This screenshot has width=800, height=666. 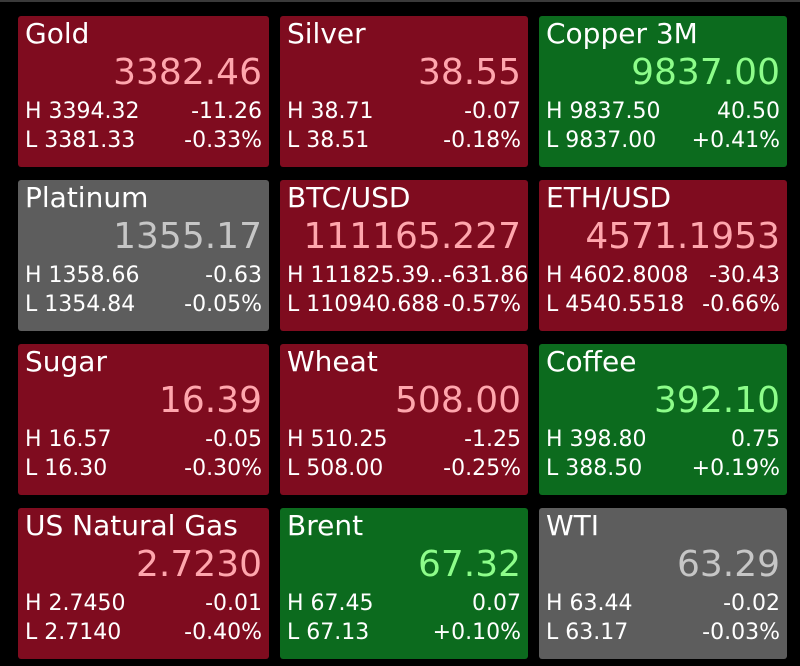 I want to click on instrument-name: US Natural Gas, so click(x=131, y=525).